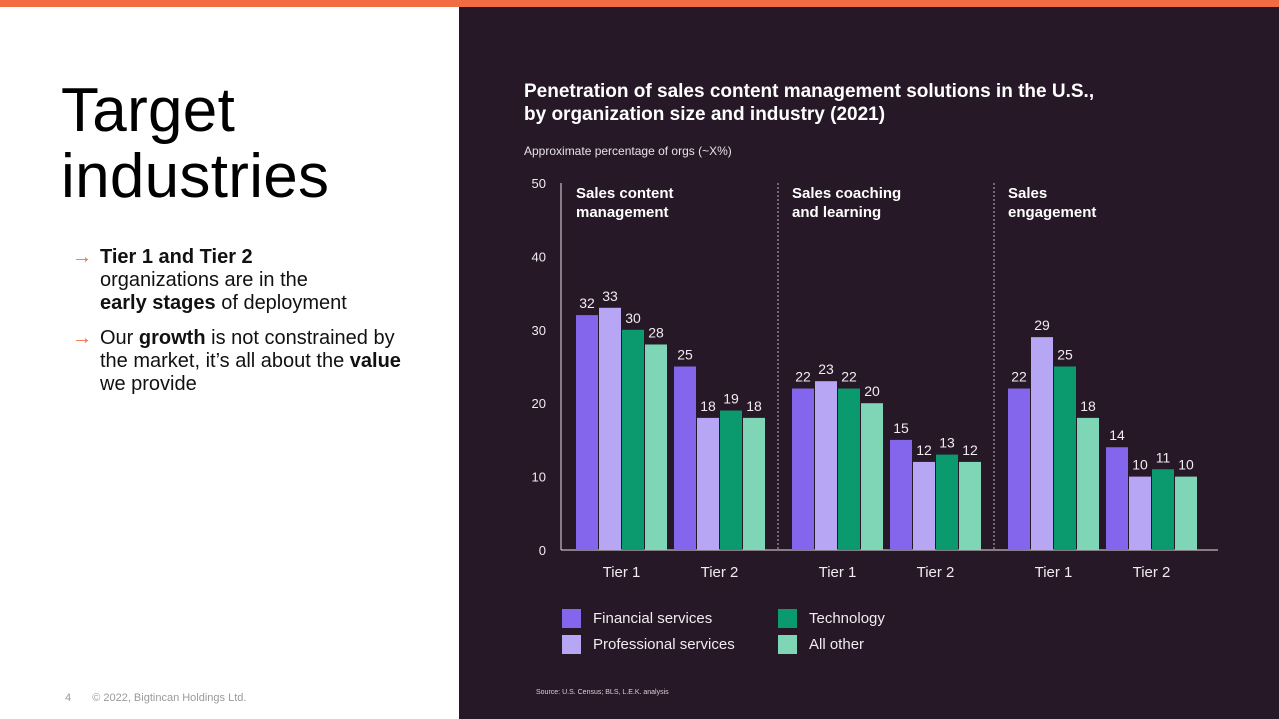 This screenshot has width=1279, height=719. Describe the element at coordinates (901, 428) in the screenshot. I see `data-label: 15` at that location.